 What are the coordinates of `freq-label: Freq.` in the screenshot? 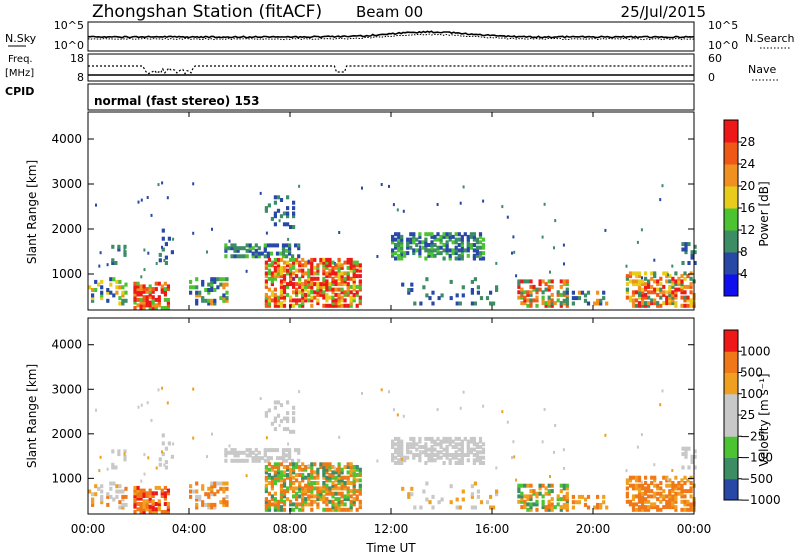 It's located at (20, 59).